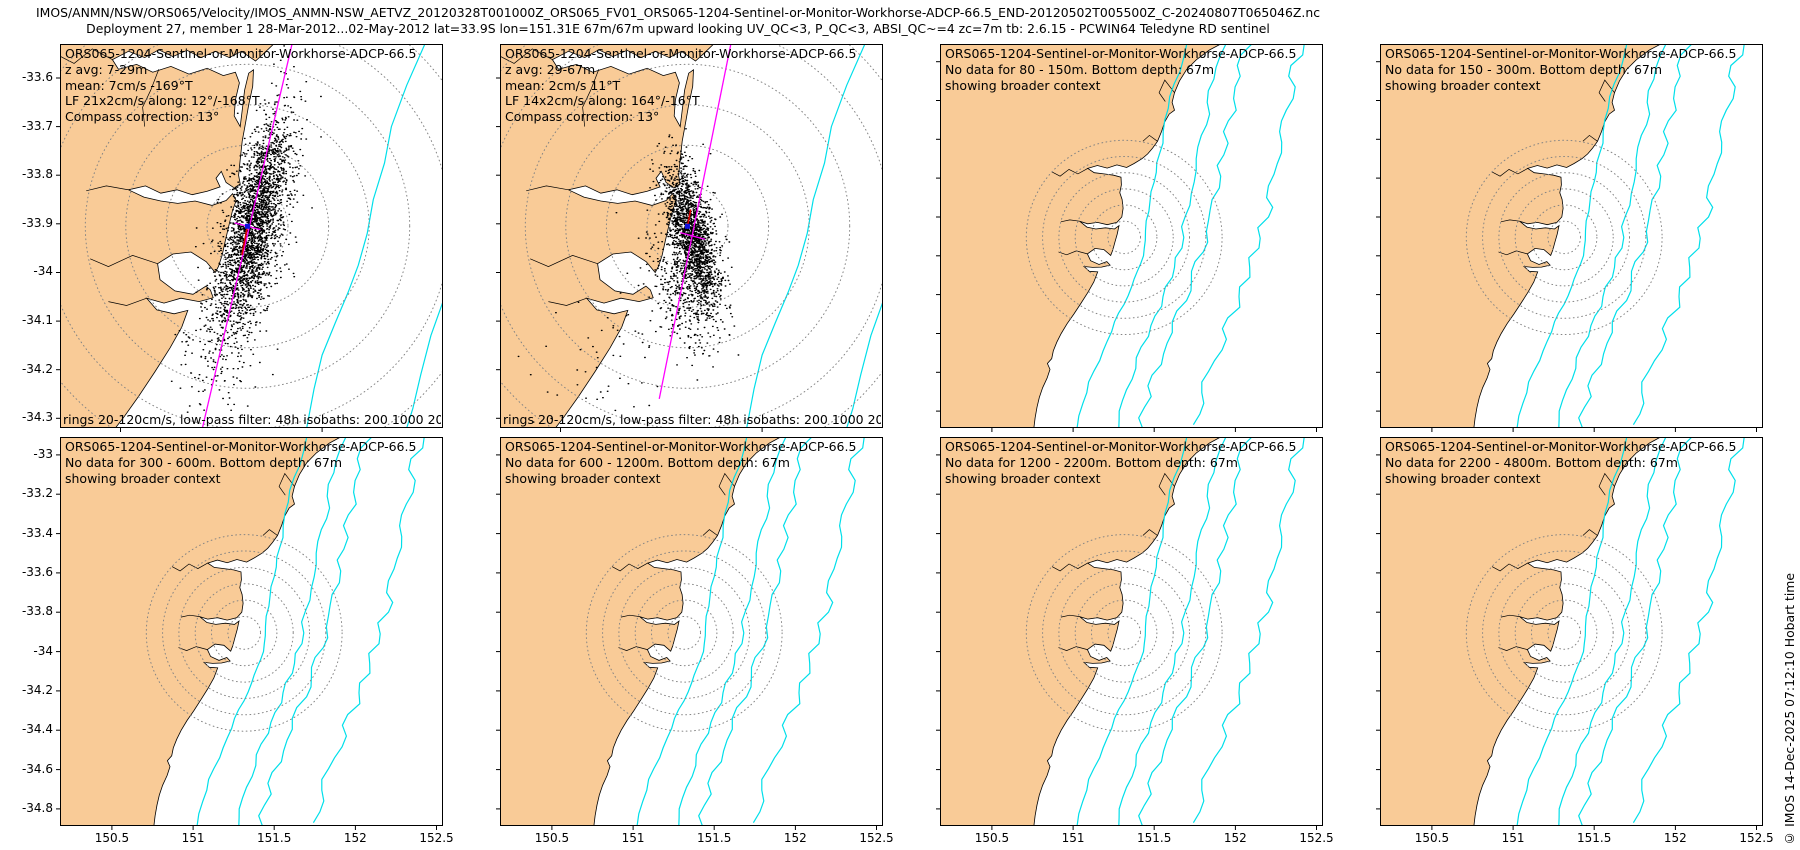 This screenshot has width=1800, height=850. Describe the element at coordinates (37, 532) in the screenshot. I see `y-tick-label: -33.4` at that location.